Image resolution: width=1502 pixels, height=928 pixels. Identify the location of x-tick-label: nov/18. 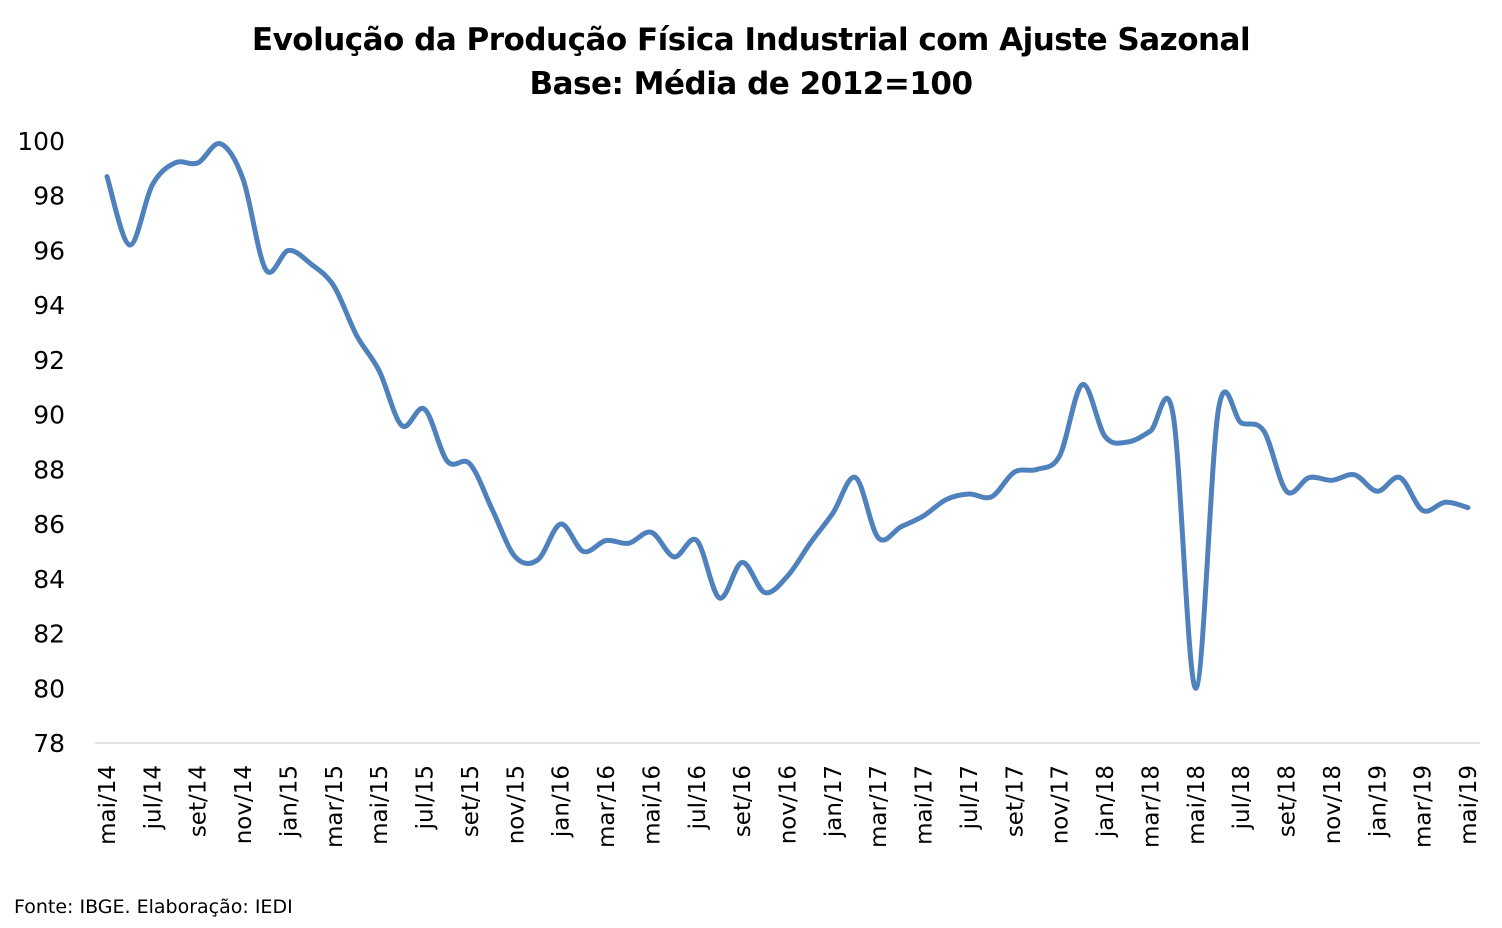
(1333, 804).